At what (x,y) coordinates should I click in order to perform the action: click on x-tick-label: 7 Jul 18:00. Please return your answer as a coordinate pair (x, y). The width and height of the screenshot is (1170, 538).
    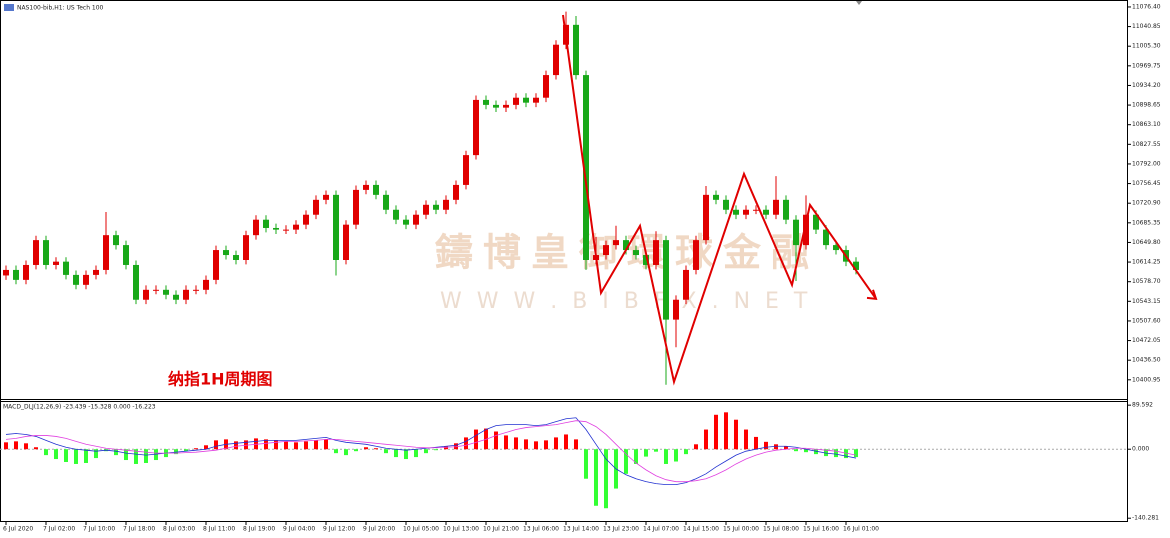
    Looking at the image, I should click on (139, 529).